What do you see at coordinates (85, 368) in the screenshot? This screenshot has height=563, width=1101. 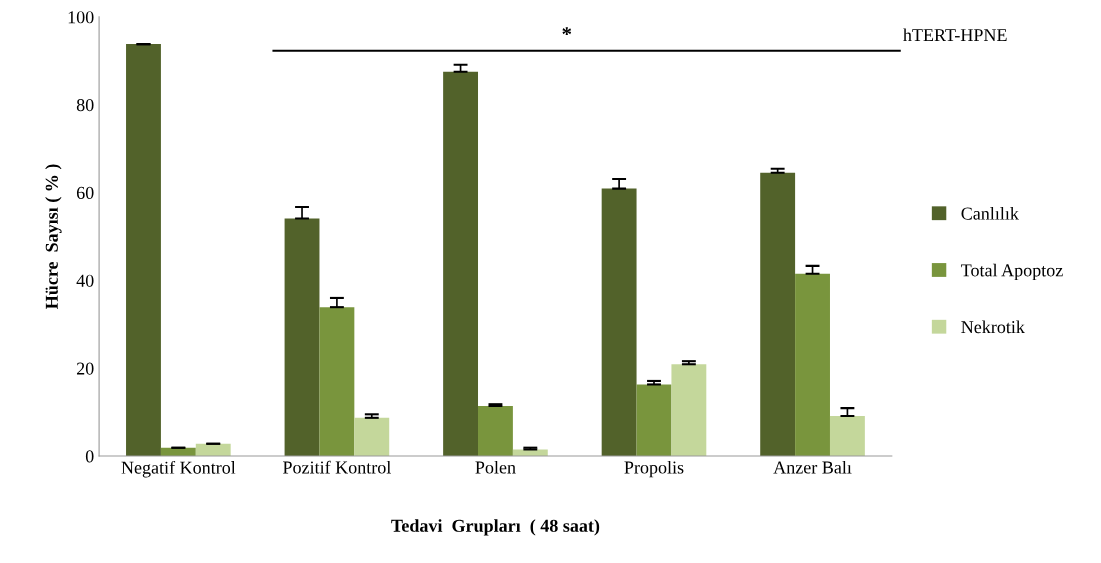 I see `y-tick-label: 20` at bounding box center [85, 368].